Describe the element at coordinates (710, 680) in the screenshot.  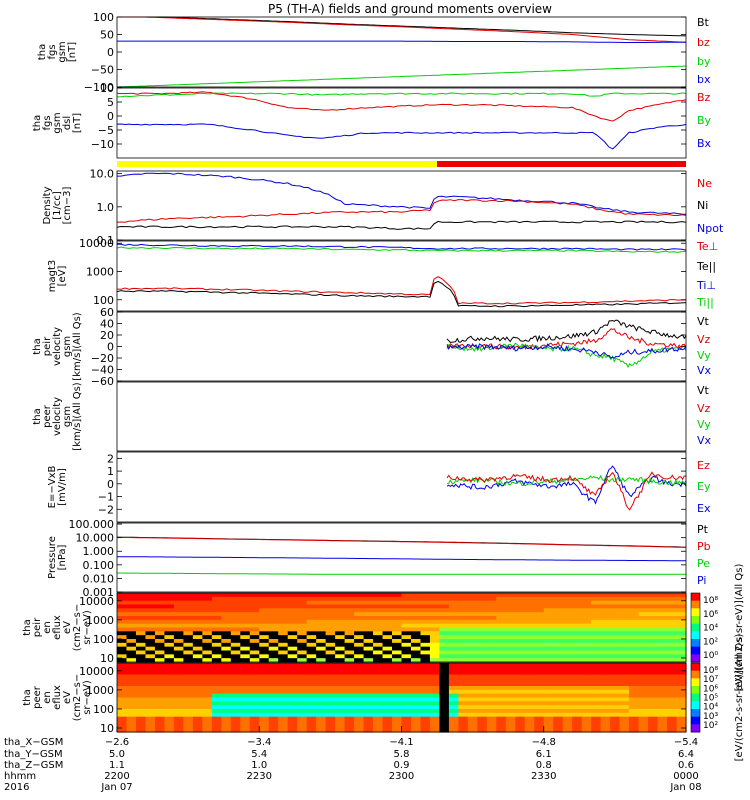
I see `colorbar-tick-label: 10⁷` at that location.